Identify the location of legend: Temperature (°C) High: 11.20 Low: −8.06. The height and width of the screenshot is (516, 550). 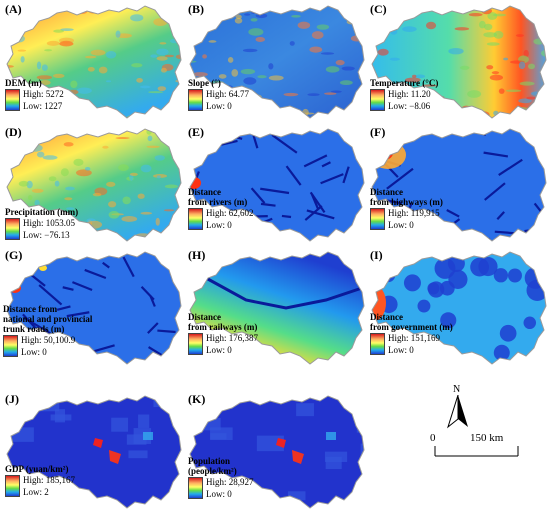
(404, 94).